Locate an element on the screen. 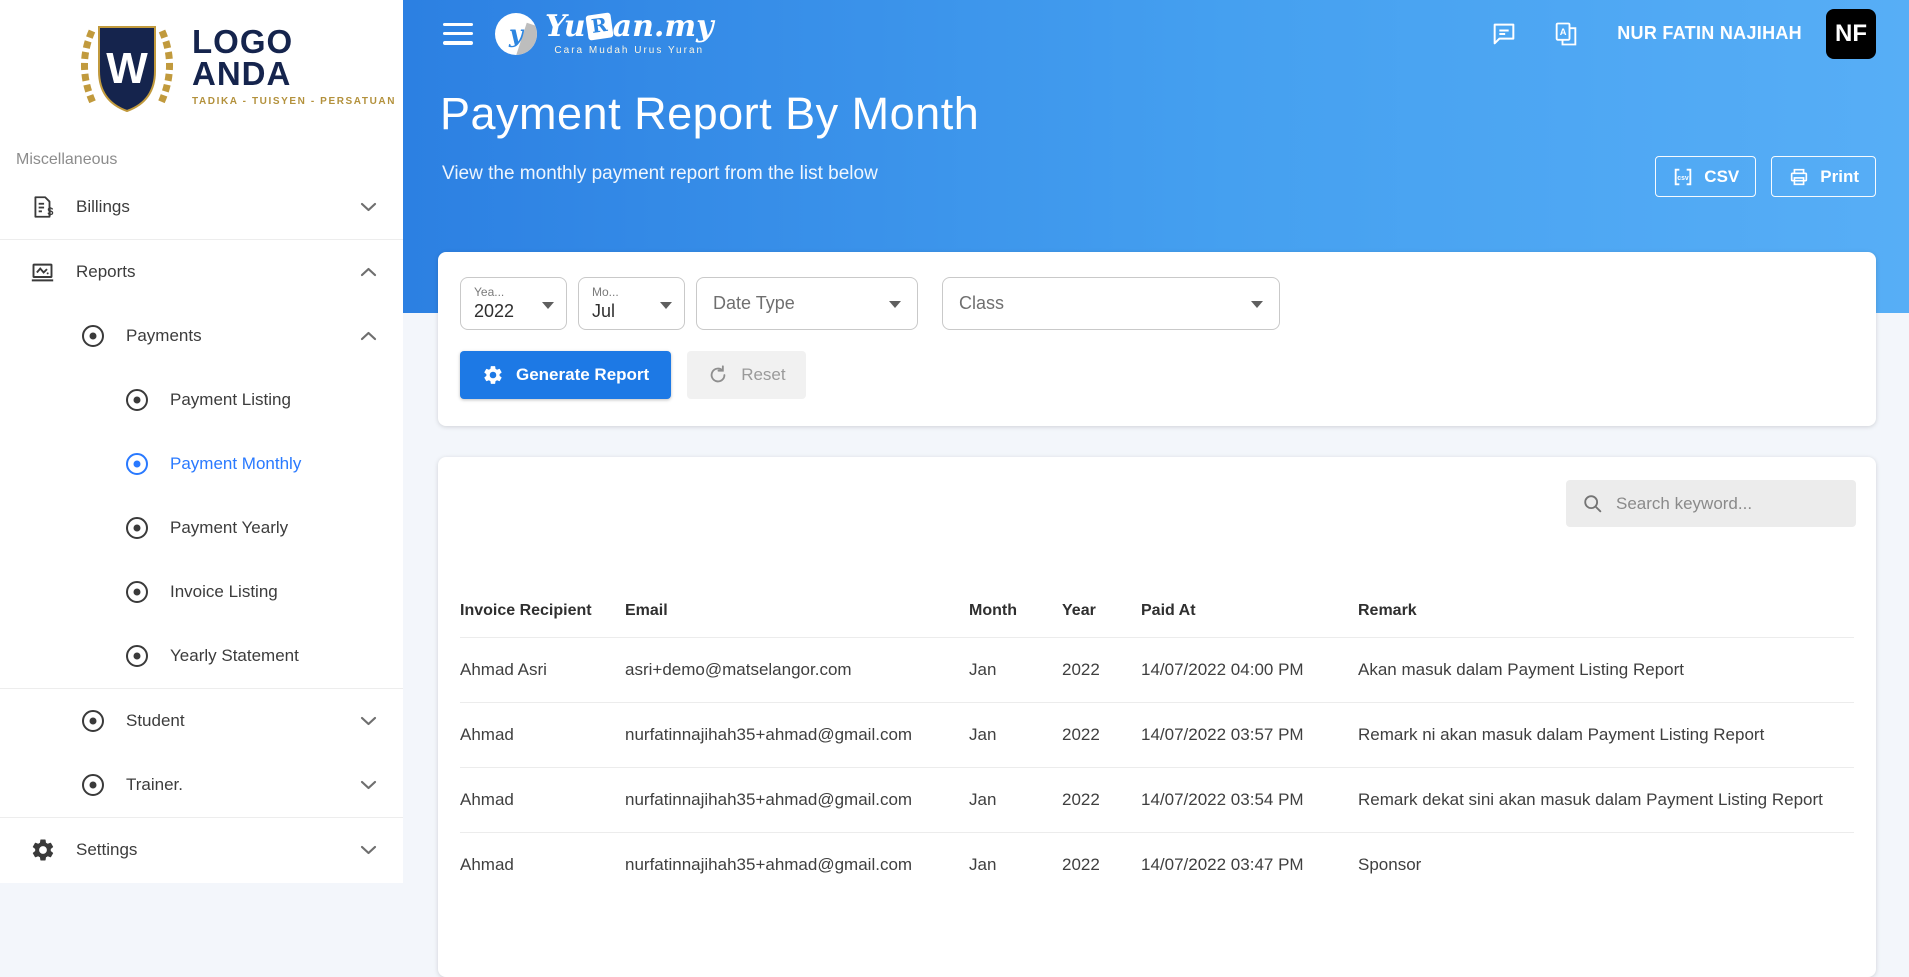 This screenshot has height=977, width=1909. sidebar-item-label: Payment Monthly is located at coordinates (236, 463).